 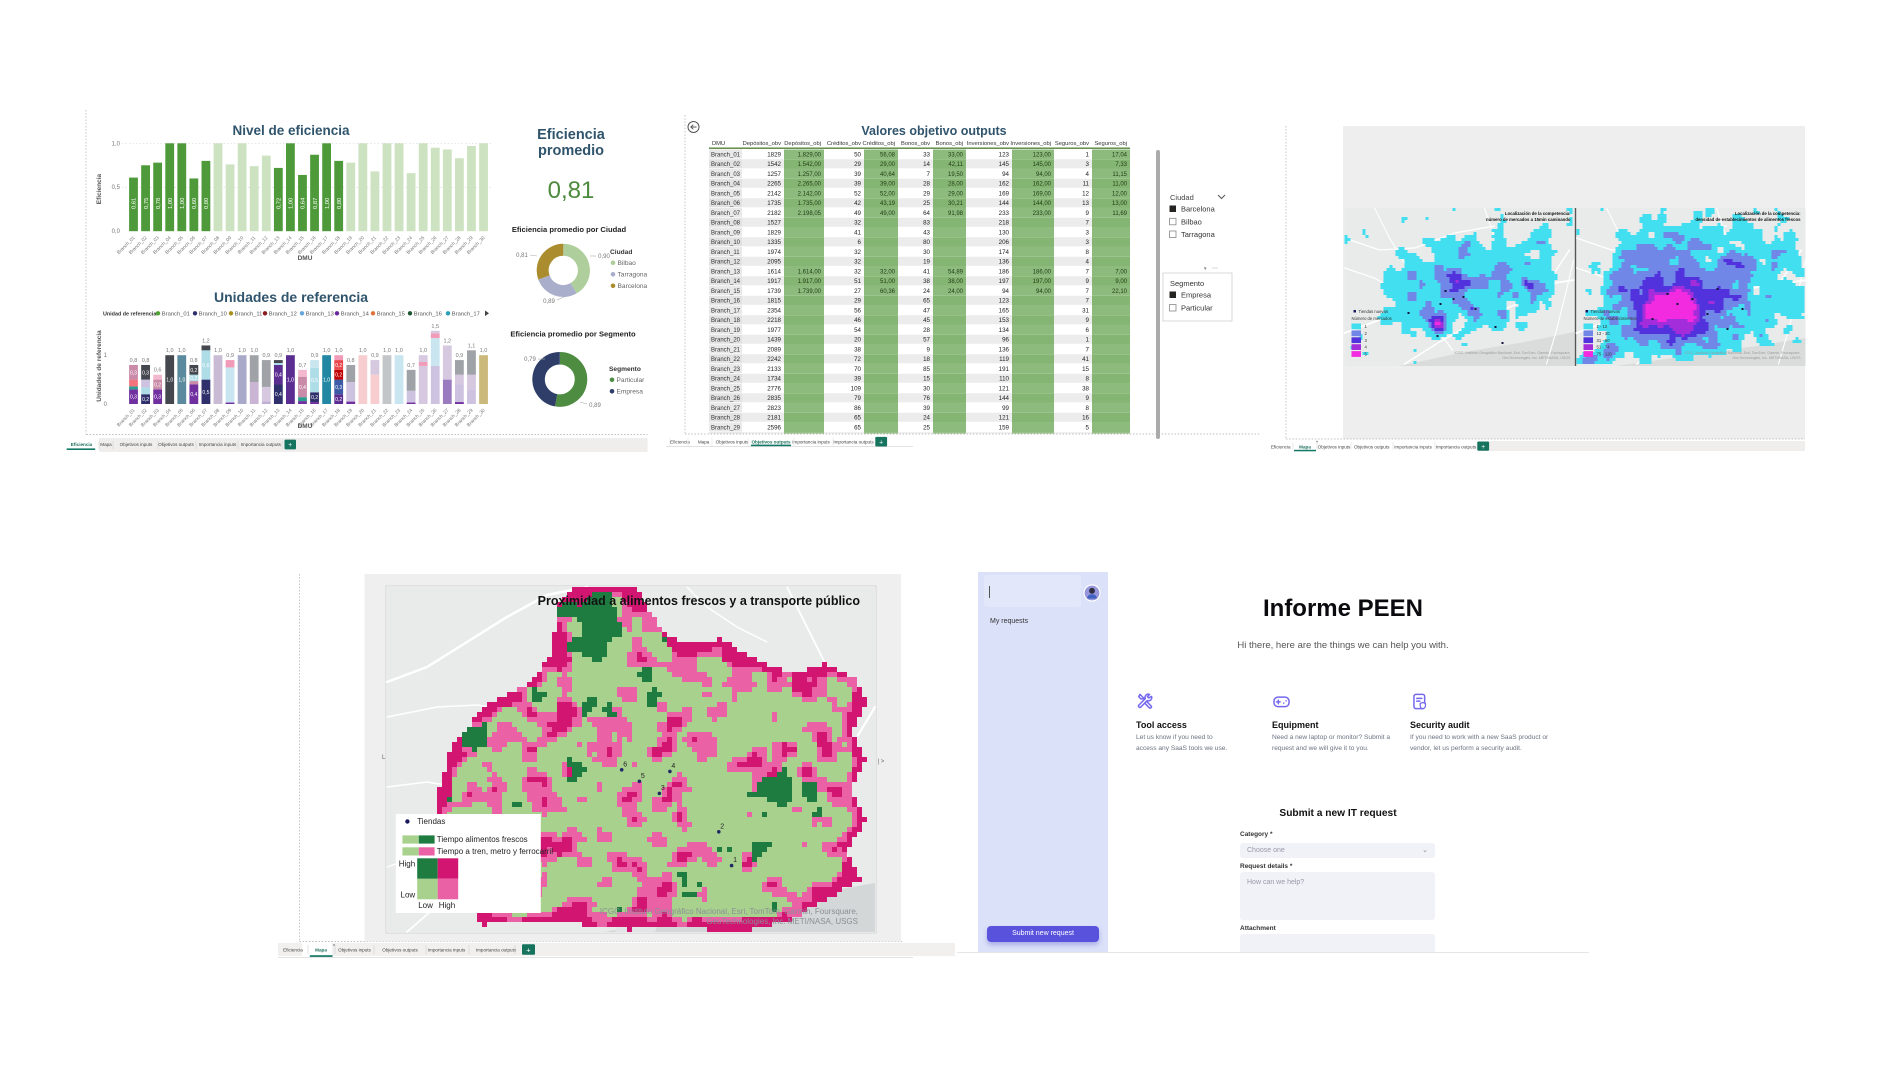 What do you see at coordinates (726, 409) in the screenshot?
I see `svg-text: Branch_27` at bounding box center [726, 409].